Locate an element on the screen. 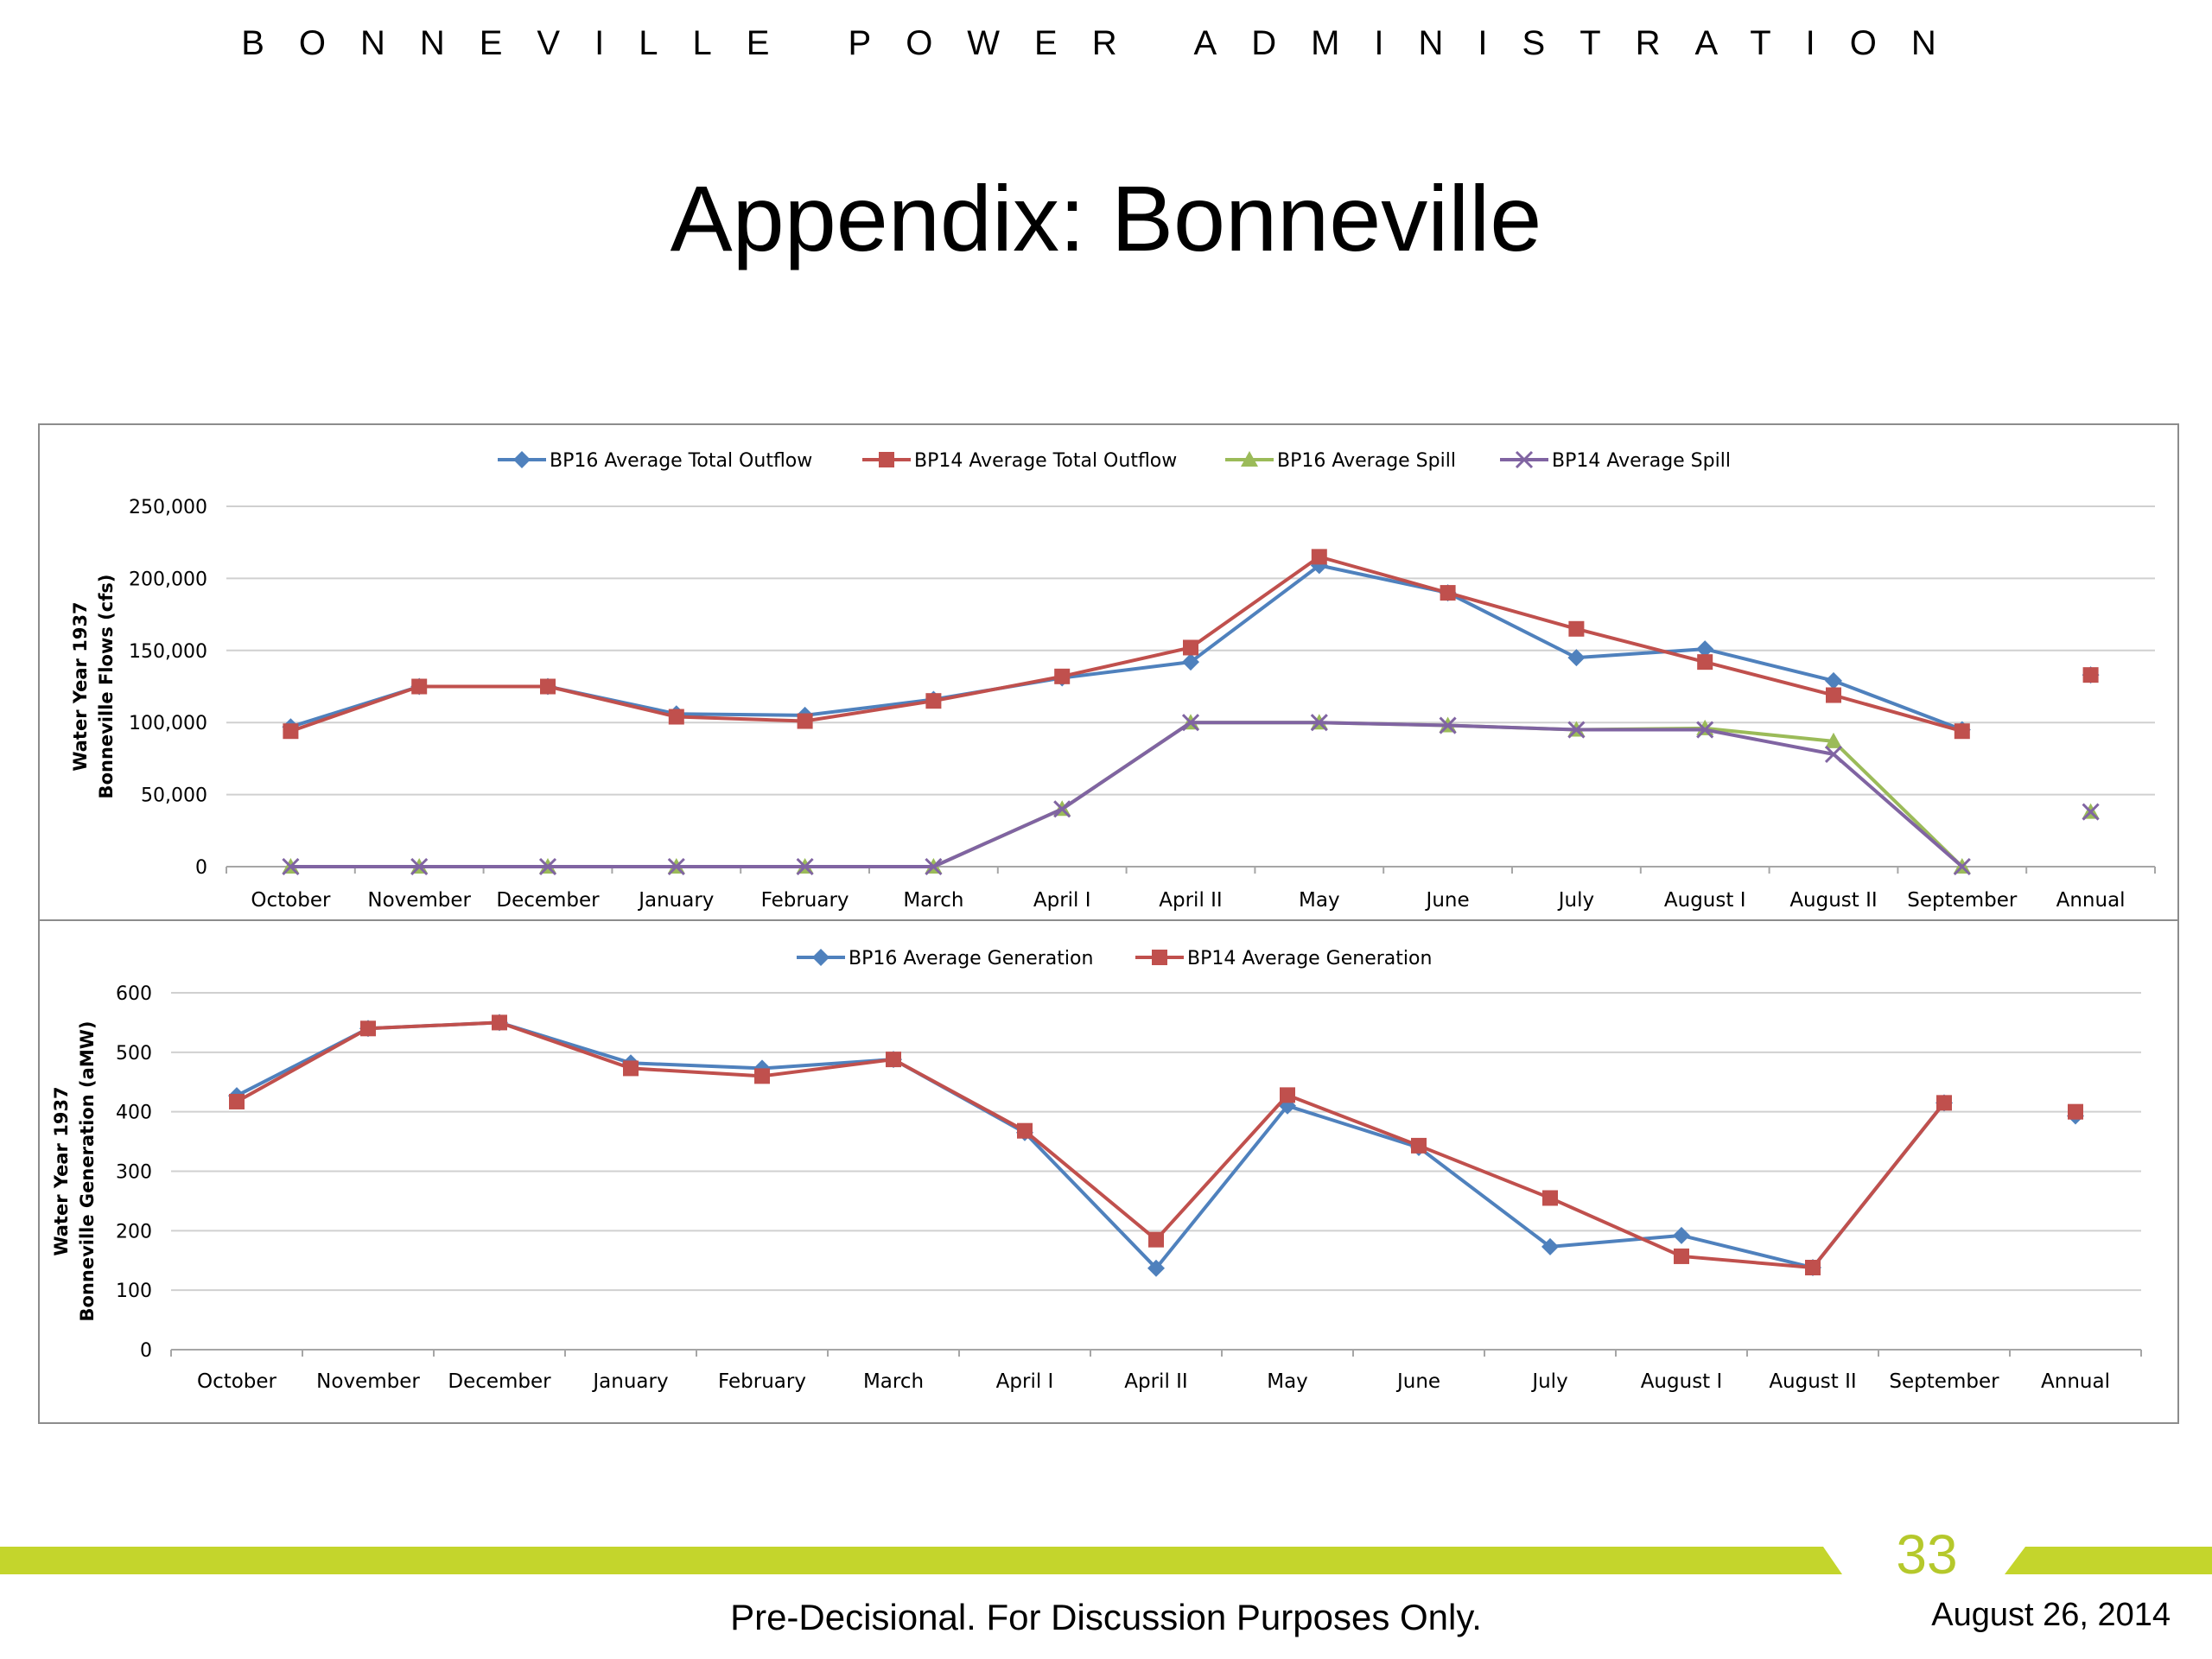 The height and width of the screenshot is (1659, 2212). y-tick-label: 100,000 is located at coordinates (168, 723).